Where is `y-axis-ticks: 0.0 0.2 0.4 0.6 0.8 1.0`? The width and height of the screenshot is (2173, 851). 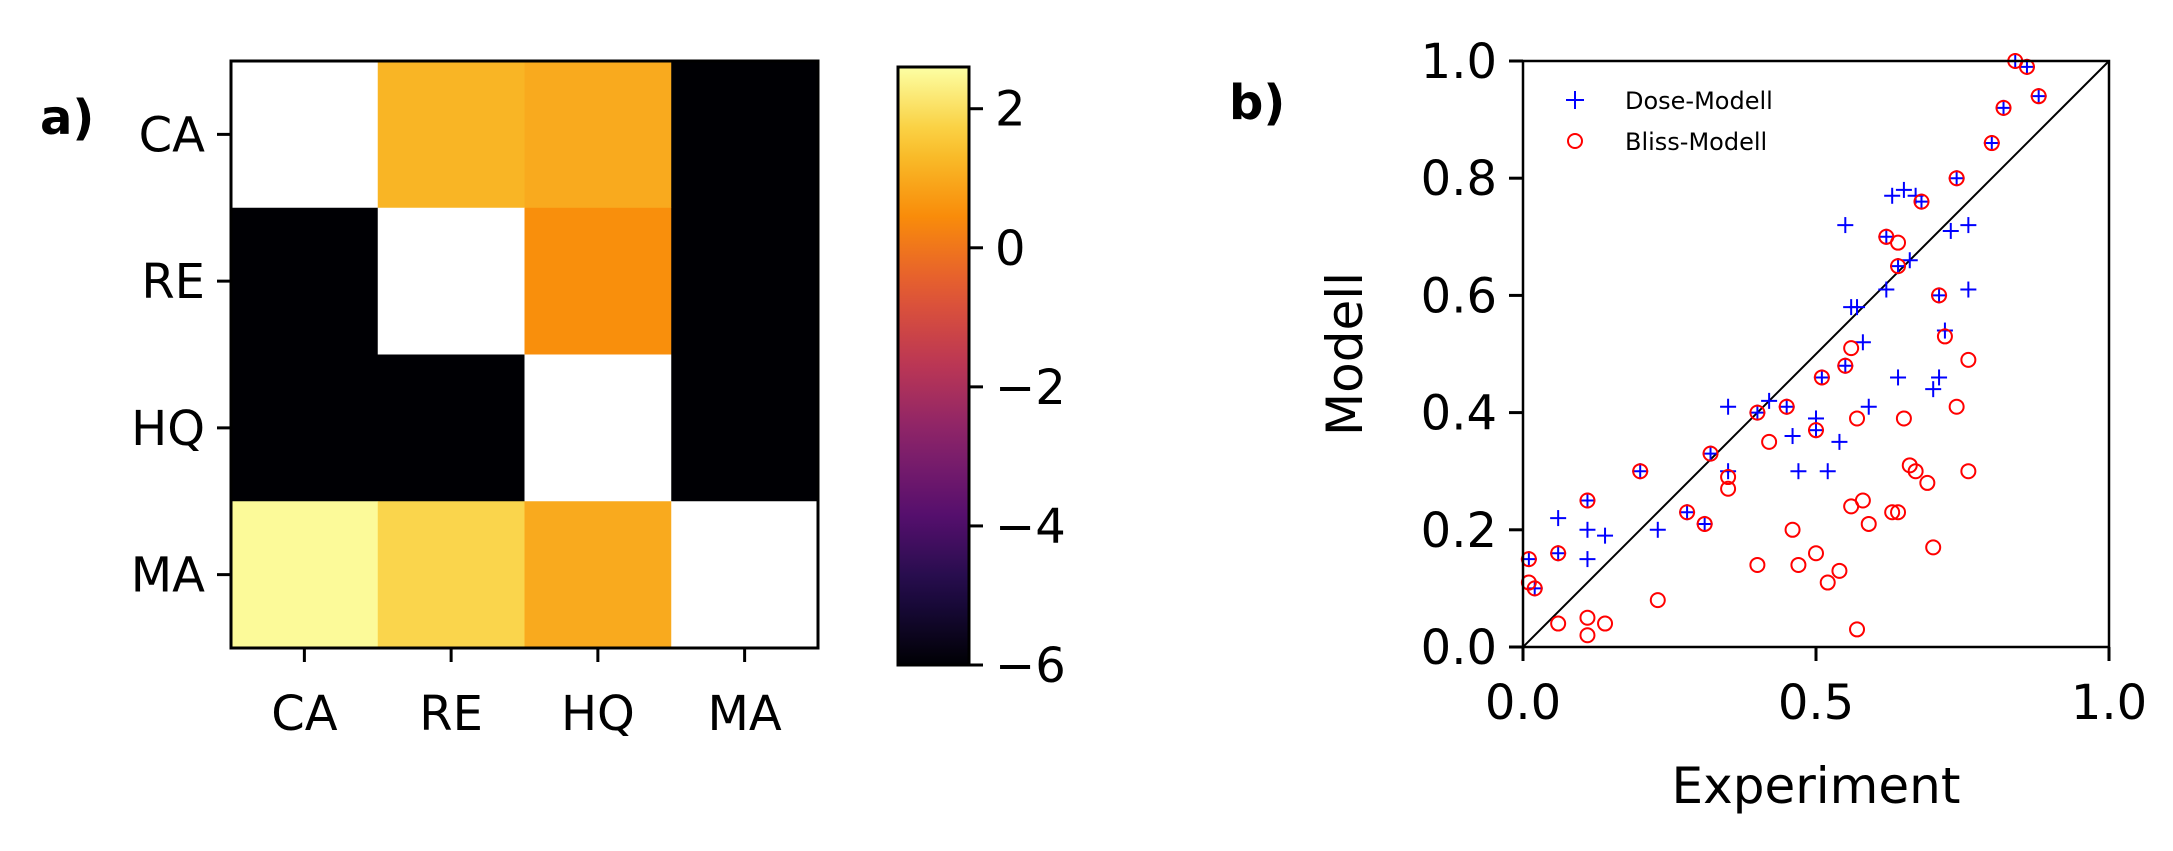
y-axis-ticks: 0.0 0.2 0.4 0.6 0.8 1.0 is located at coordinates (1472, 355).